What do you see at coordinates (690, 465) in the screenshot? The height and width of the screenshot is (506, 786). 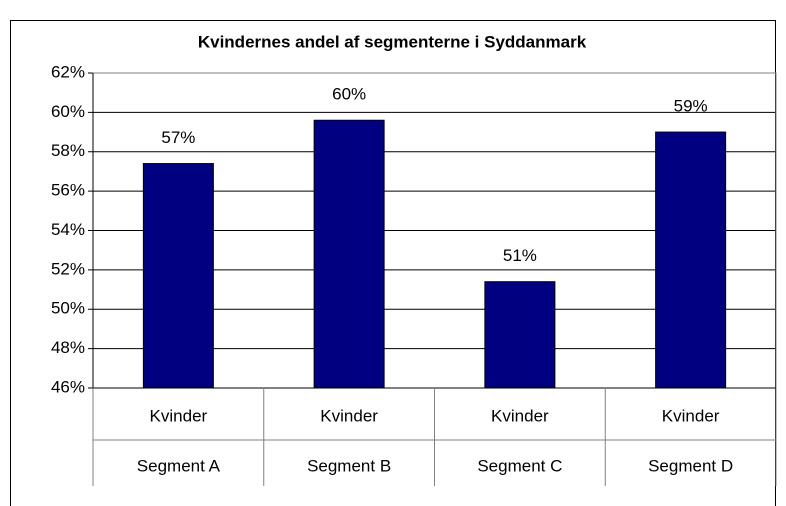 I see `x-tick-label: Segment D` at bounding box center [690, 465].